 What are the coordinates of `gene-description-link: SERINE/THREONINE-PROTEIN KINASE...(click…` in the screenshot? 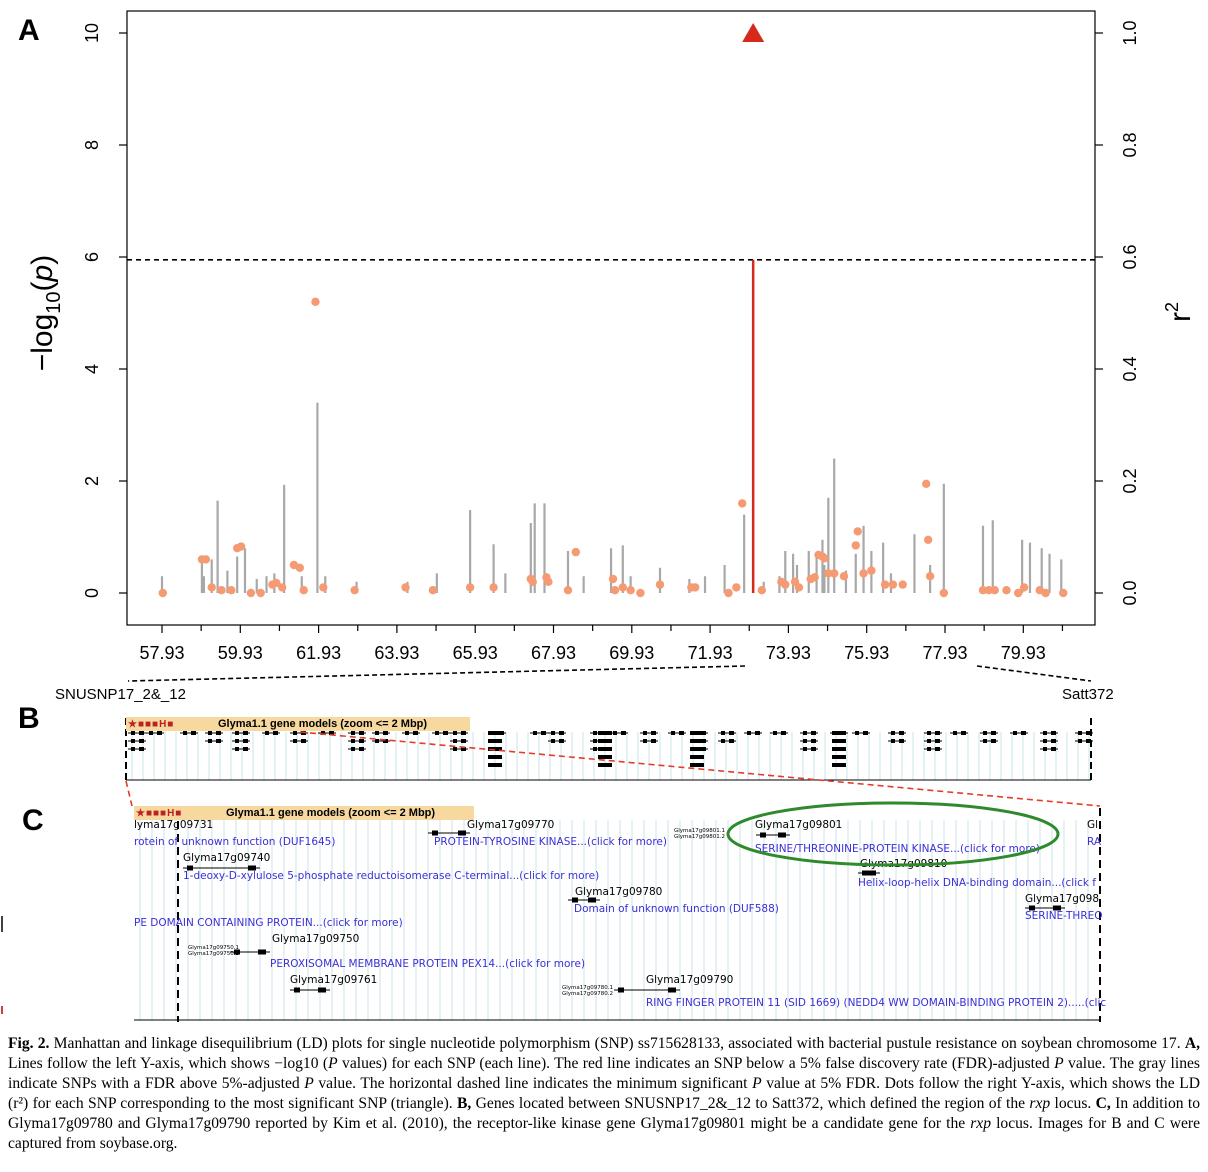 It's located at (897, 849).